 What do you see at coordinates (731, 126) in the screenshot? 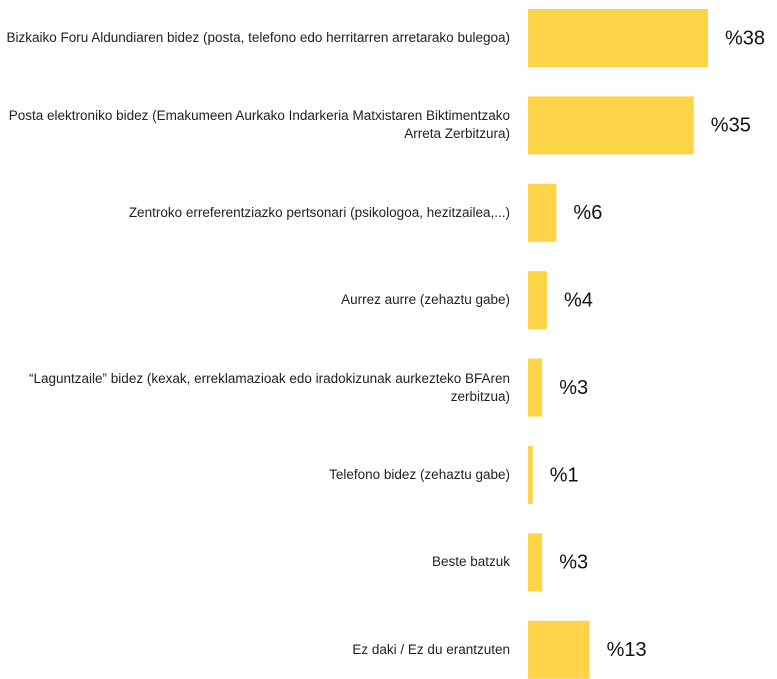
I see `value-label: %35` at bounding box center [731, 126].